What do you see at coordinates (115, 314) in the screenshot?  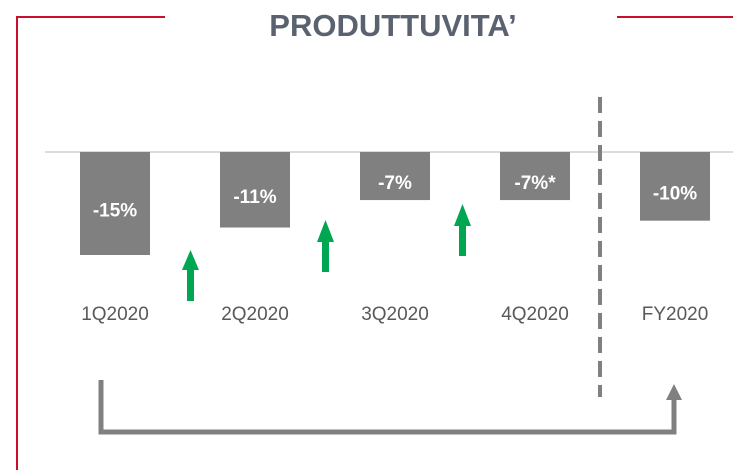 I see `category-label: 1Q2020` at bounding box center [115, 314].